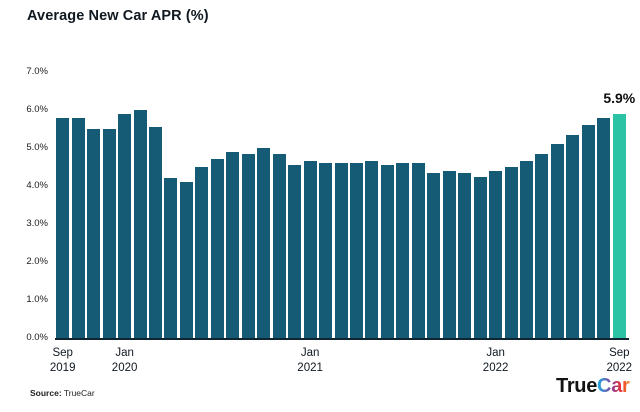  Describe the element at coordinates (613, 386) in the screenshot. I see `logo-text-car: Car` at that location.